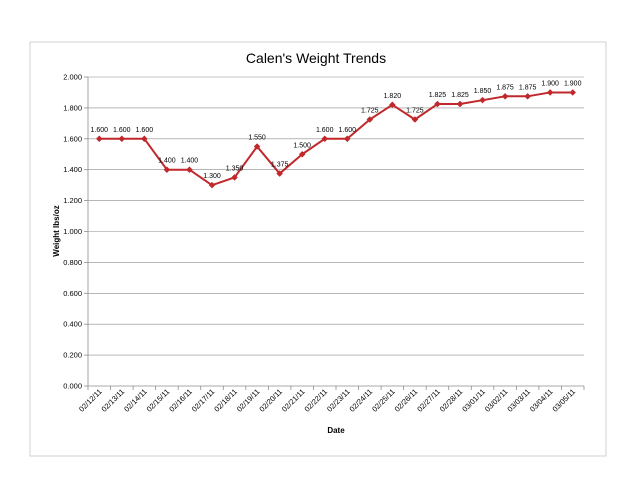 This screenshot has height=494, width=640. Describe the element at coordinates (212, 176) in the screenshot. I see `data-label: 1.300` at that location.